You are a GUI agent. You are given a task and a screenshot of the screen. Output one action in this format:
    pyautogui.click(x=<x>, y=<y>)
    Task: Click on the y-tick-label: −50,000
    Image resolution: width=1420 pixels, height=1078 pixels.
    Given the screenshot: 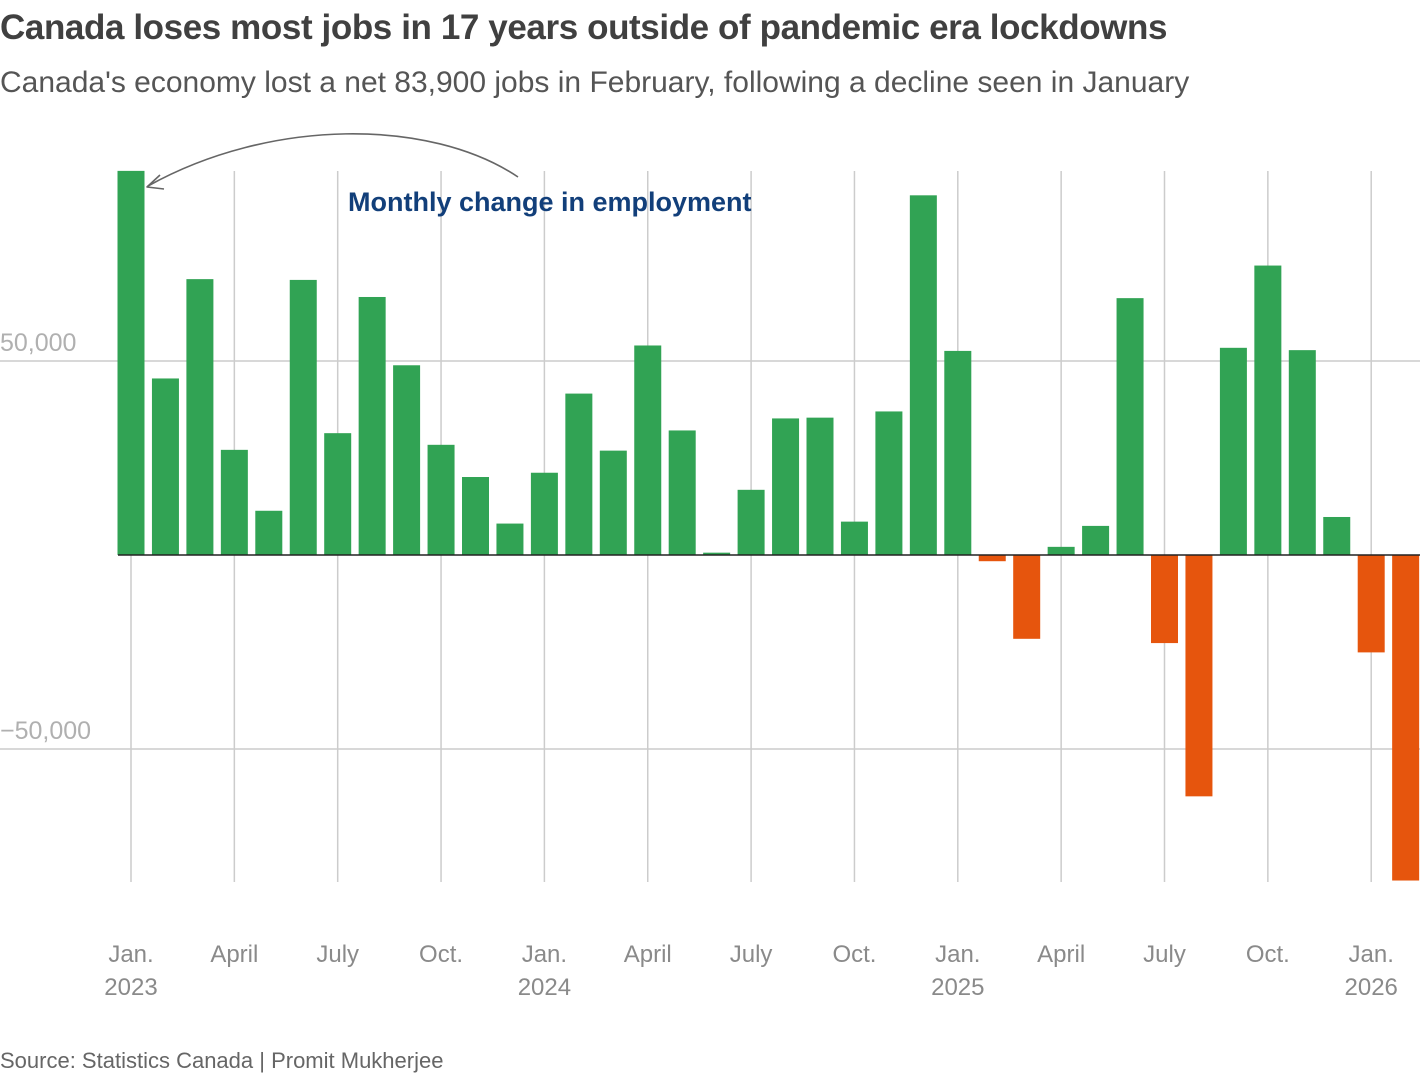 What is the action you would take?
    pyautogui.click(x=45, y=731)
    